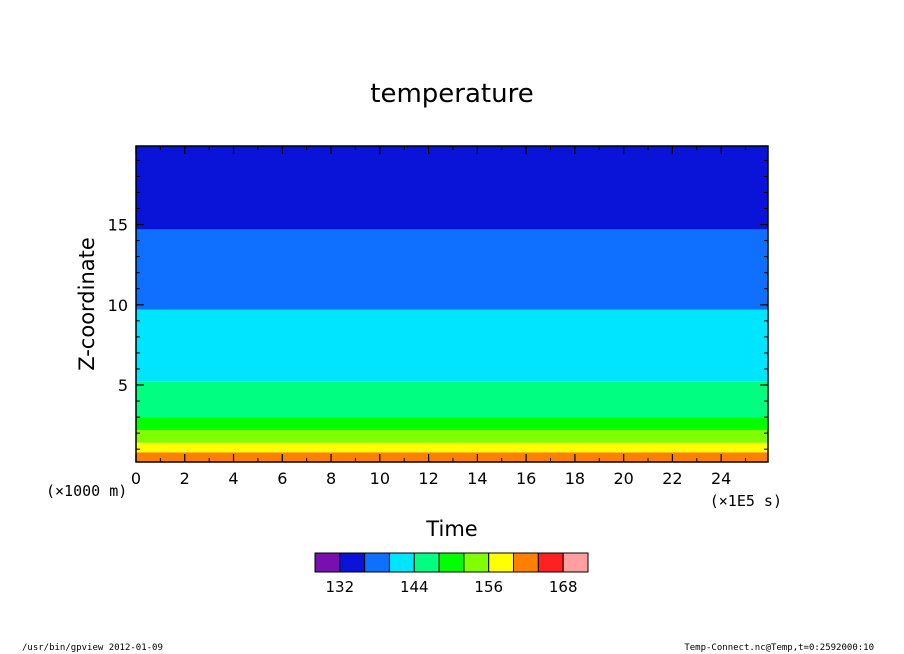 This screenshot has height=654, width=904. What do you see at coordinates (331, 478) in the screenshot?
I see `x-tick-label: 8` at bounding box center [331, 478].